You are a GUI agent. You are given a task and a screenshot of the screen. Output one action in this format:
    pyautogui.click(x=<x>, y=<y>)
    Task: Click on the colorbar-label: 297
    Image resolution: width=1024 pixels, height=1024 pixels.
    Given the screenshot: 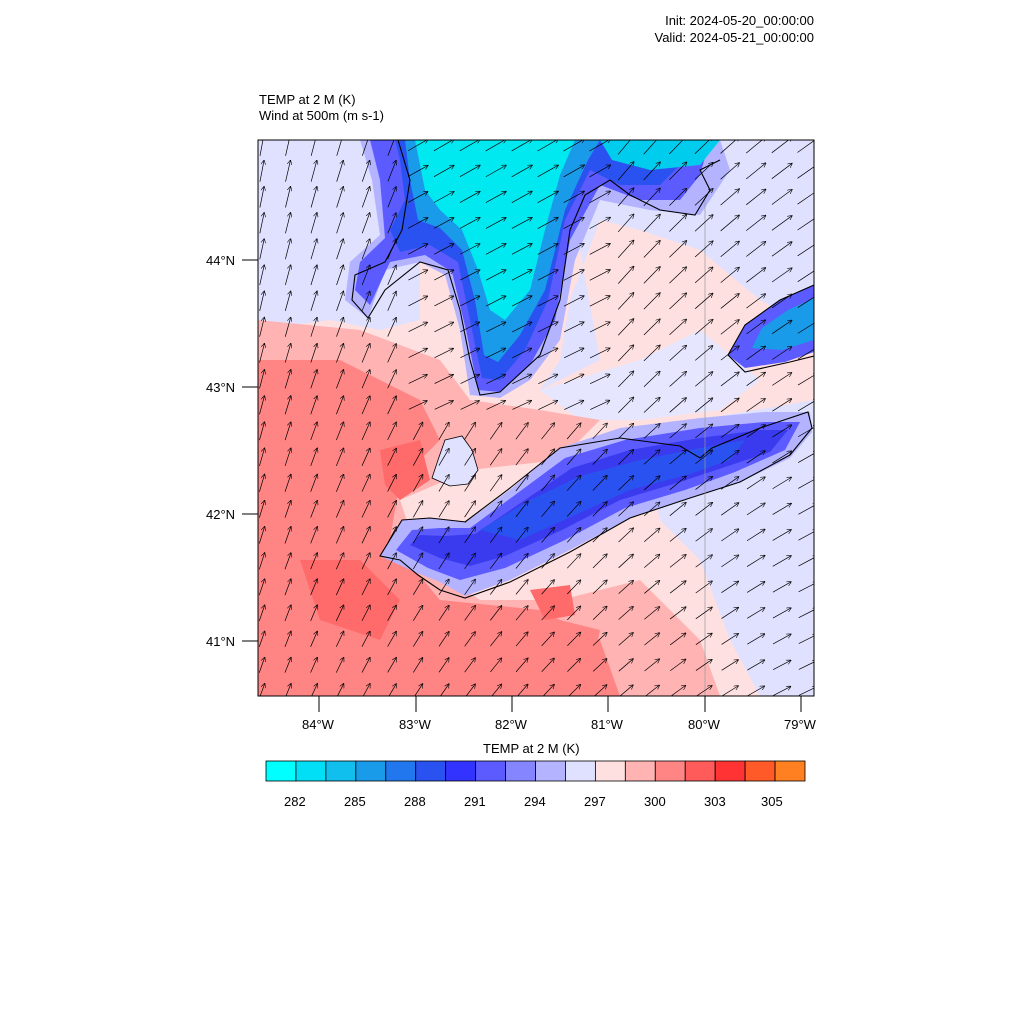 What is the action you would take?
    pyautogui.click(x=595, y=801)
    